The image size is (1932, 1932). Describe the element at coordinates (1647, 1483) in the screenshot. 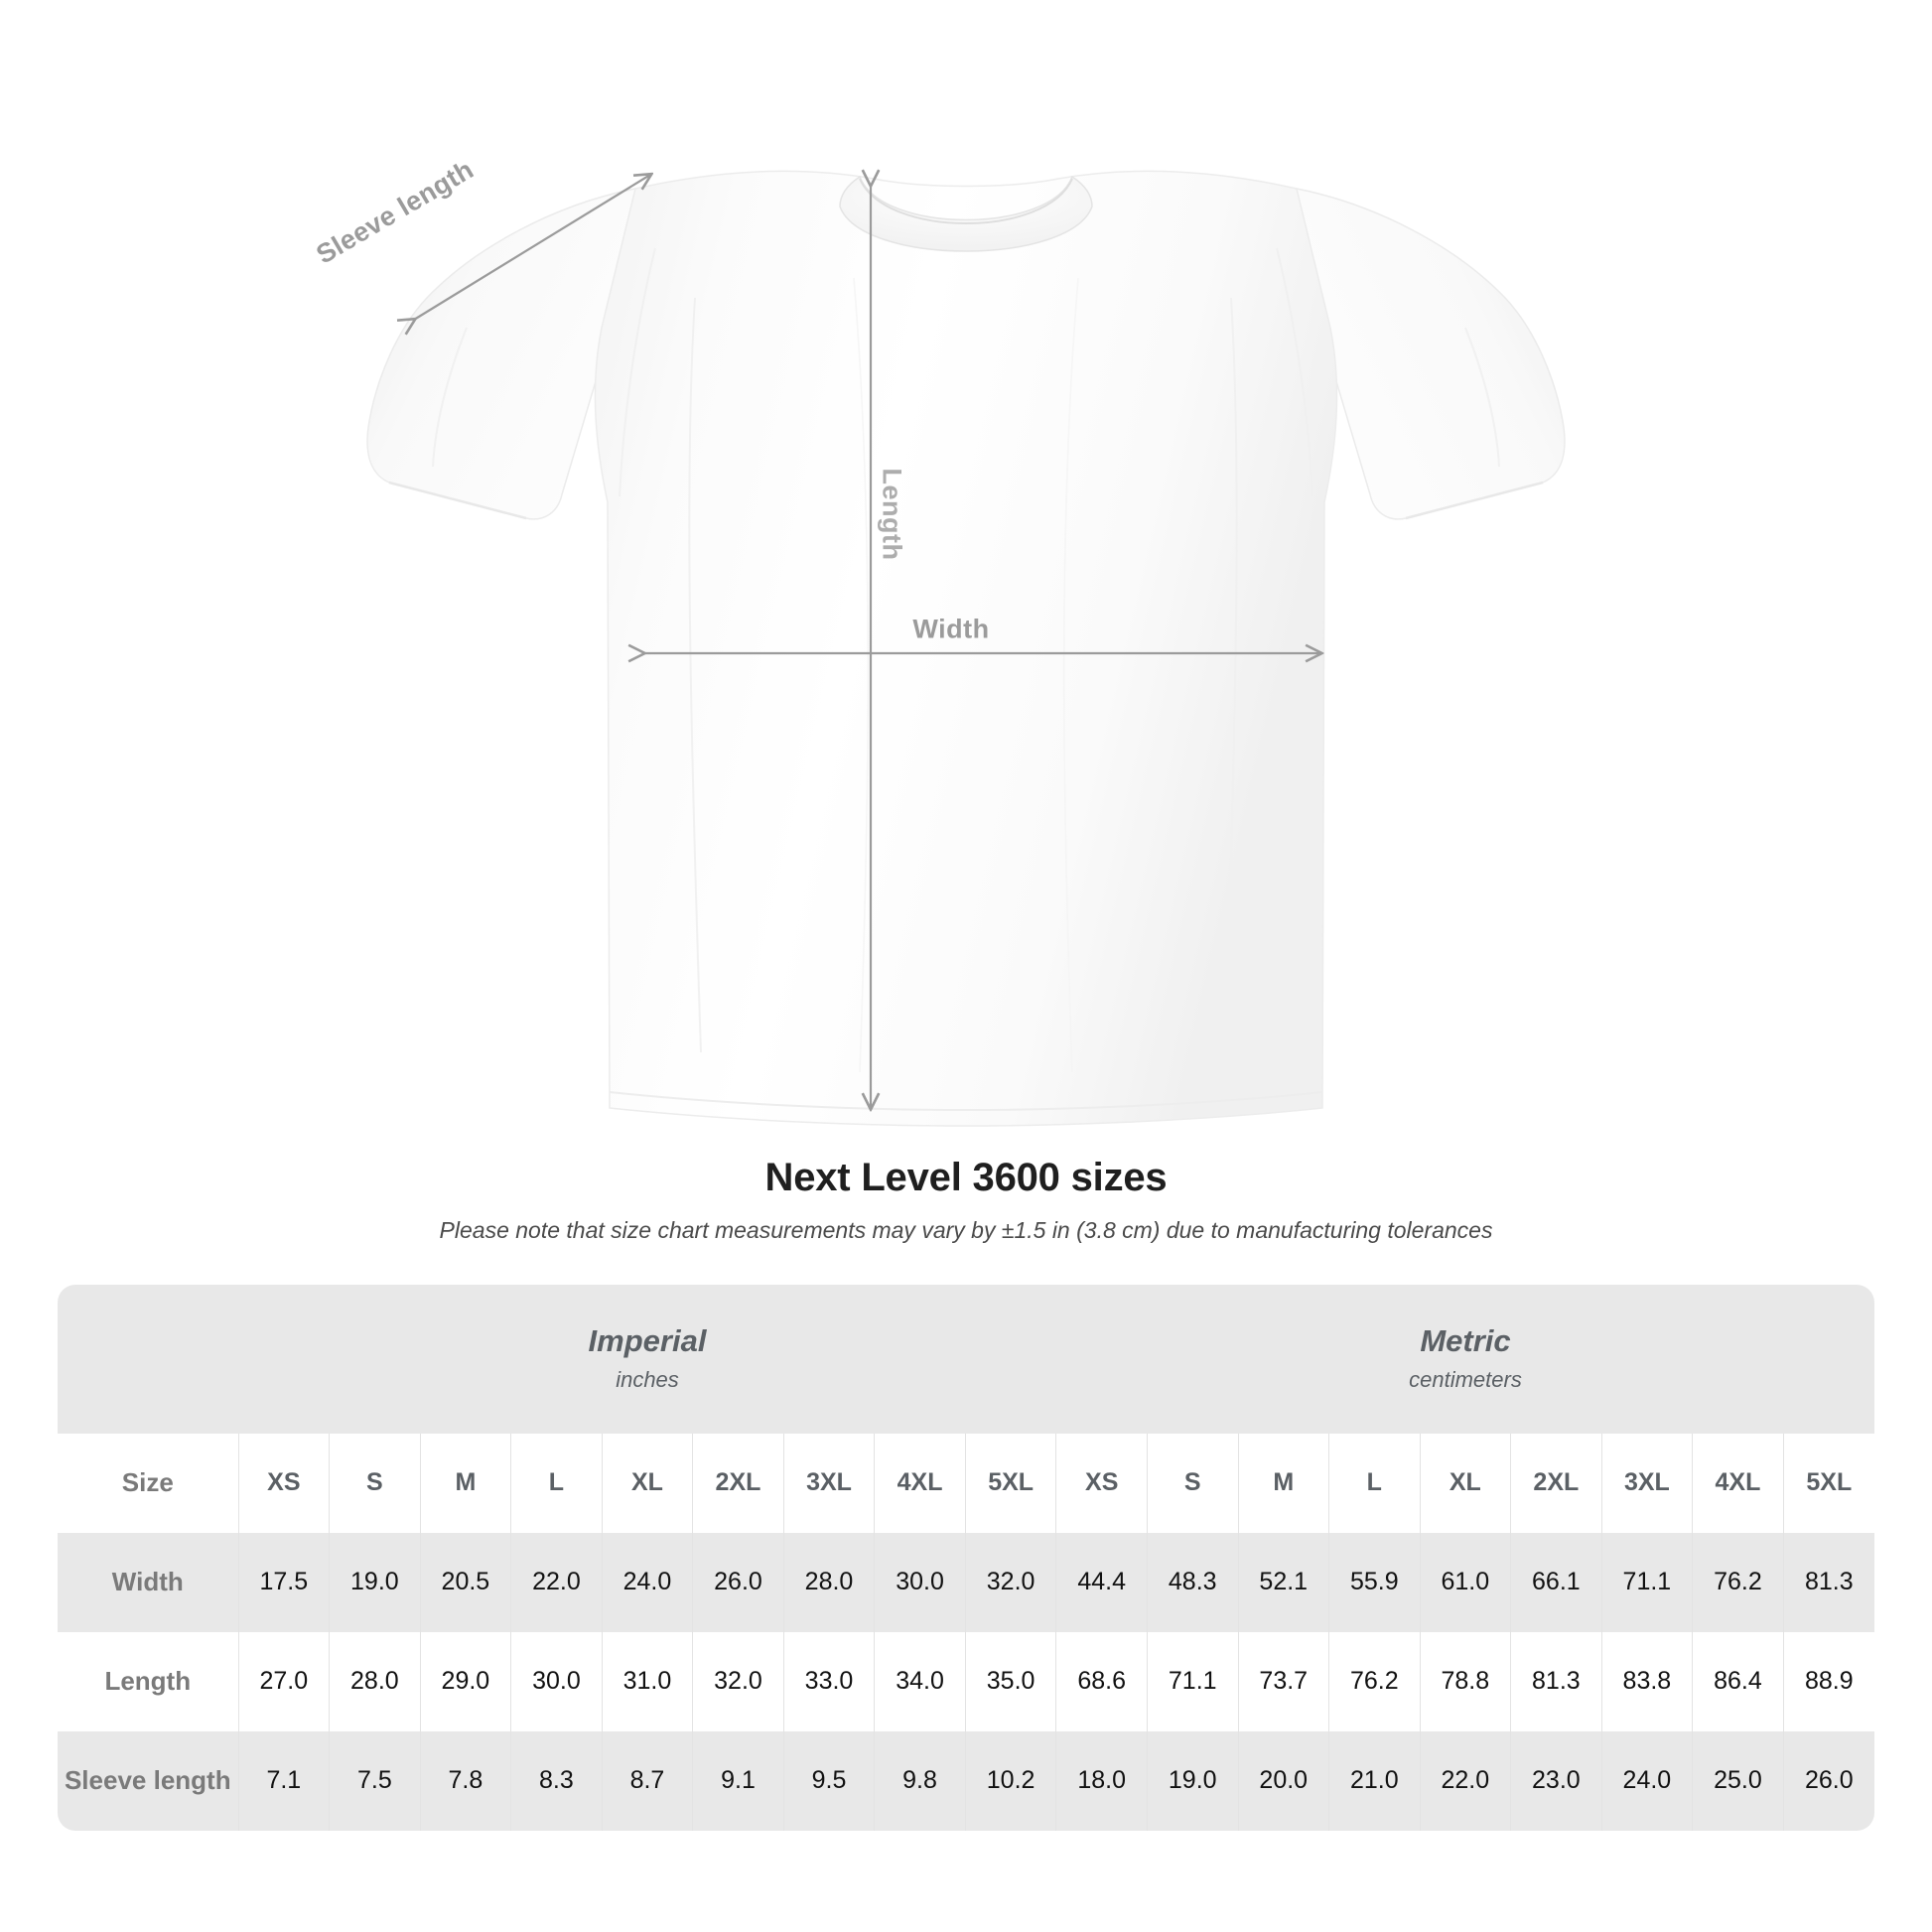

I see `size-header-metric-3xl: 3XL` at that location.